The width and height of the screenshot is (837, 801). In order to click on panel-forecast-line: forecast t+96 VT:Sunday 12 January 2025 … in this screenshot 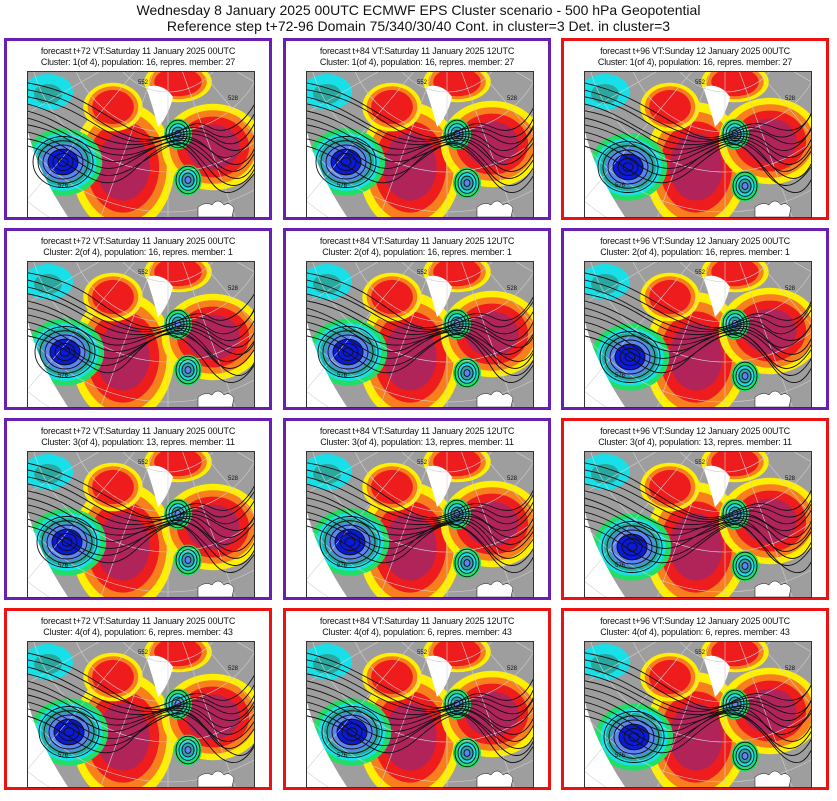, I will do `click(695, 431)`.